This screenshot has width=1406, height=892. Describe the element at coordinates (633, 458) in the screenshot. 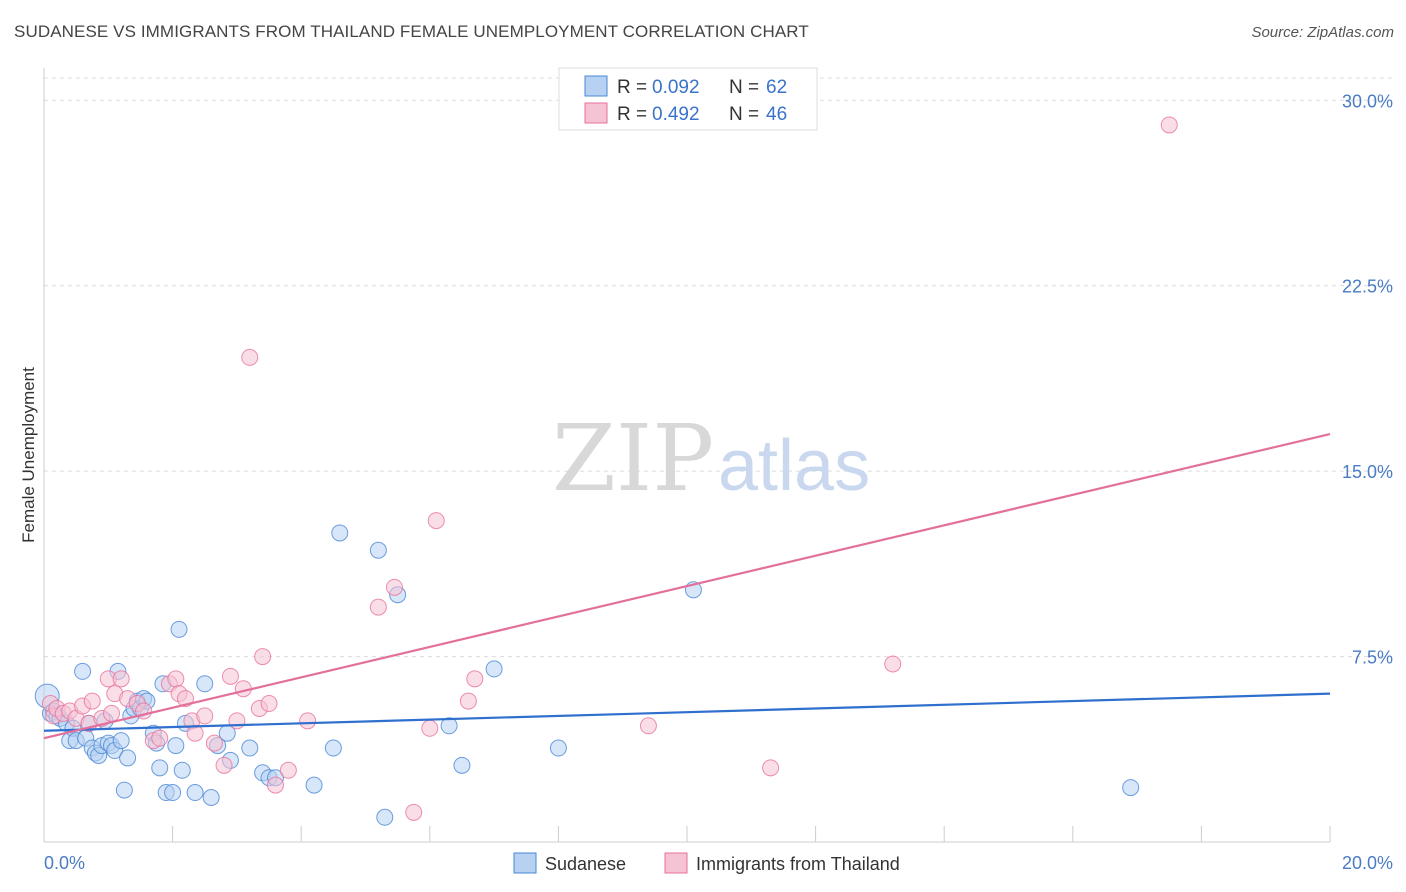

I see `watermark-zip: ZIP` at that location.